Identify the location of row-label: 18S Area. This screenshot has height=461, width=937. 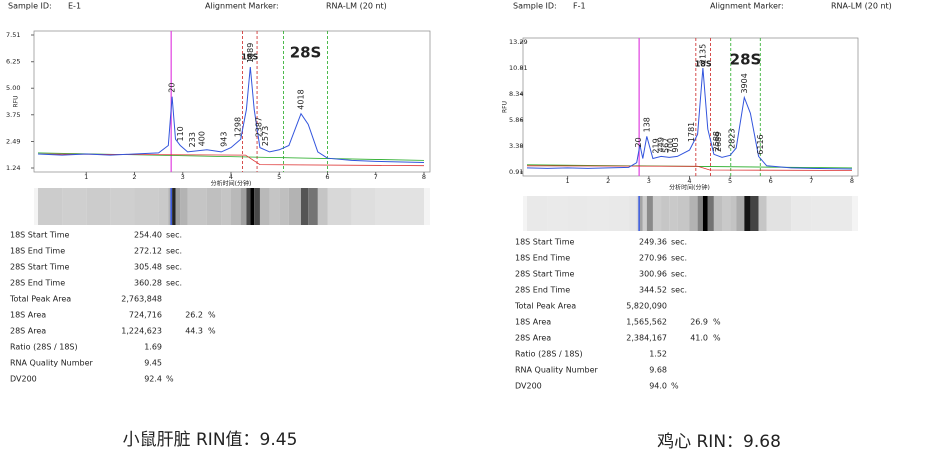
(28, 315).